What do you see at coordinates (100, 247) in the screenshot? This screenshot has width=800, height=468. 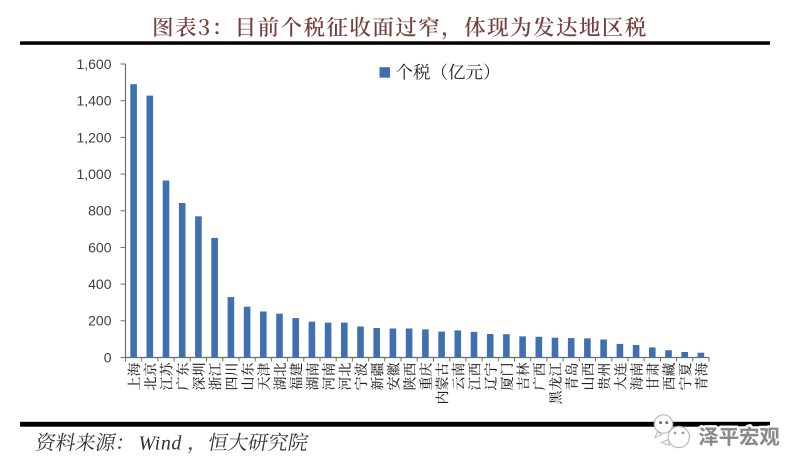 I see `svg-text: 600` at bounding box center [100, 247].